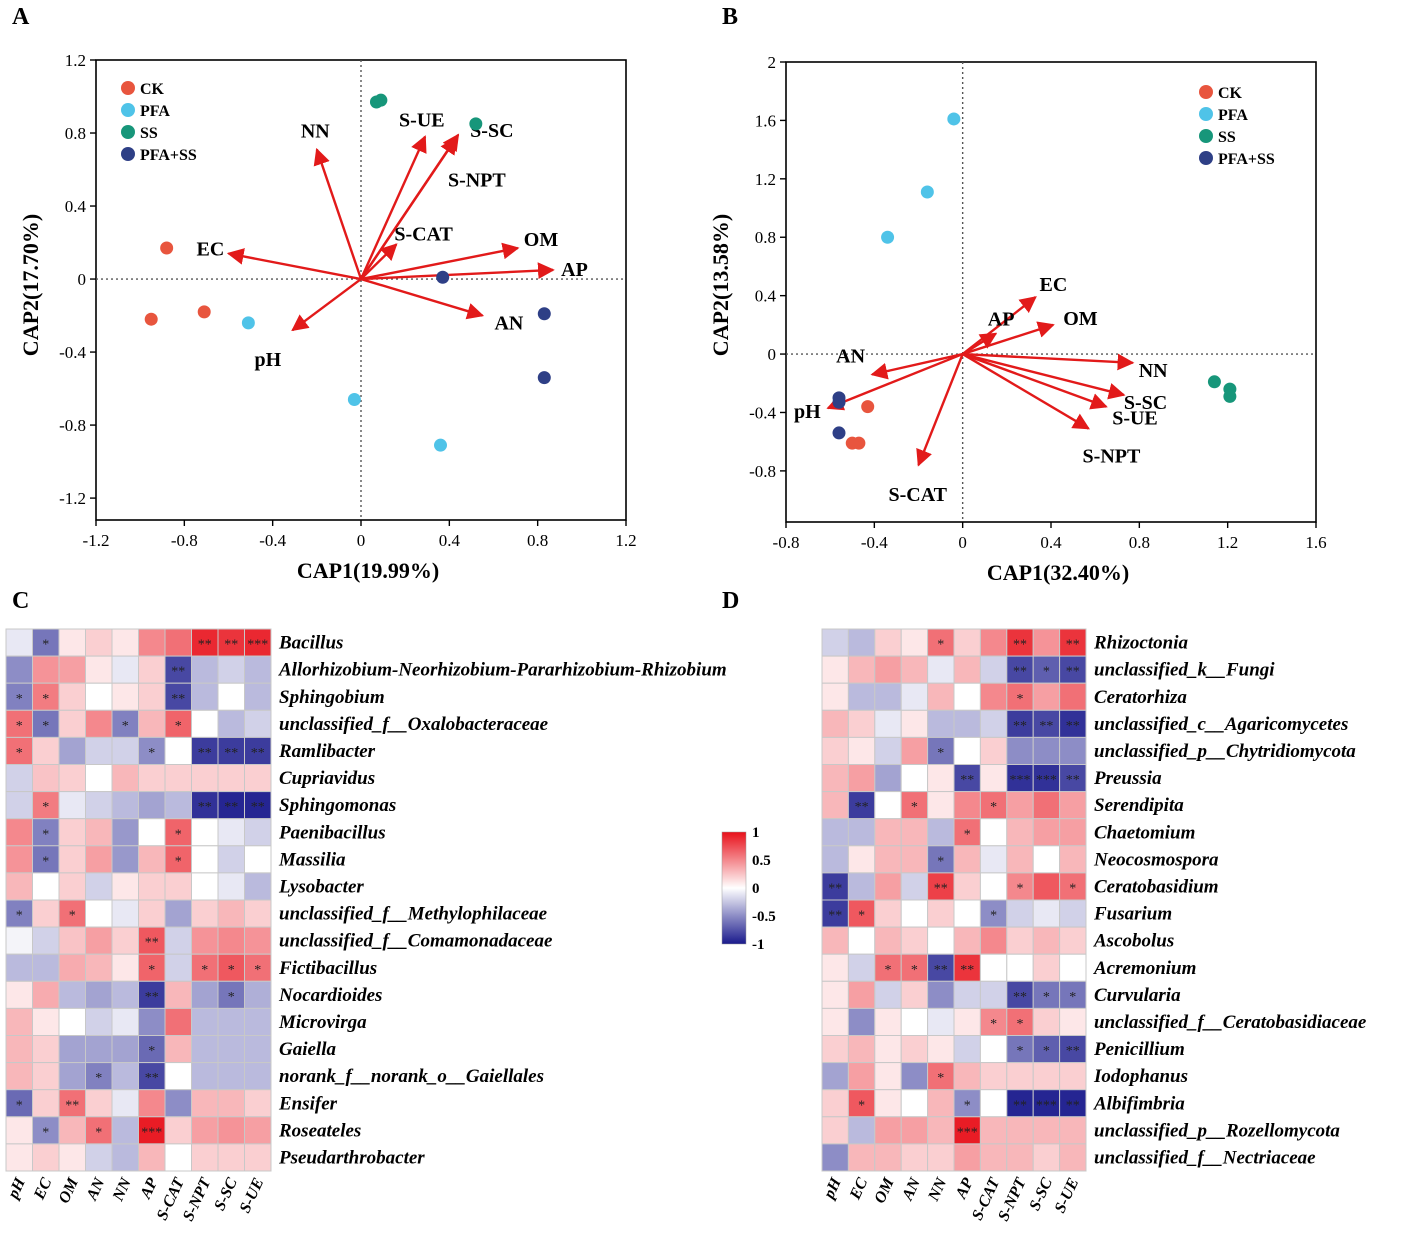 The height and width of the screenshot is (1249, 1423). What do you see at coordinates (762, 471) in the screenshot?
I see `y-tick-label: -0.8` at bounding box center [762, 471].